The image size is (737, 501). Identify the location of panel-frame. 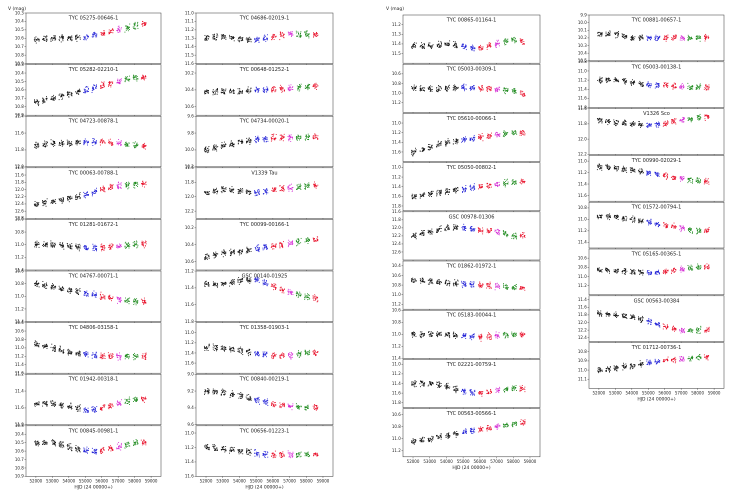
(93, 451).